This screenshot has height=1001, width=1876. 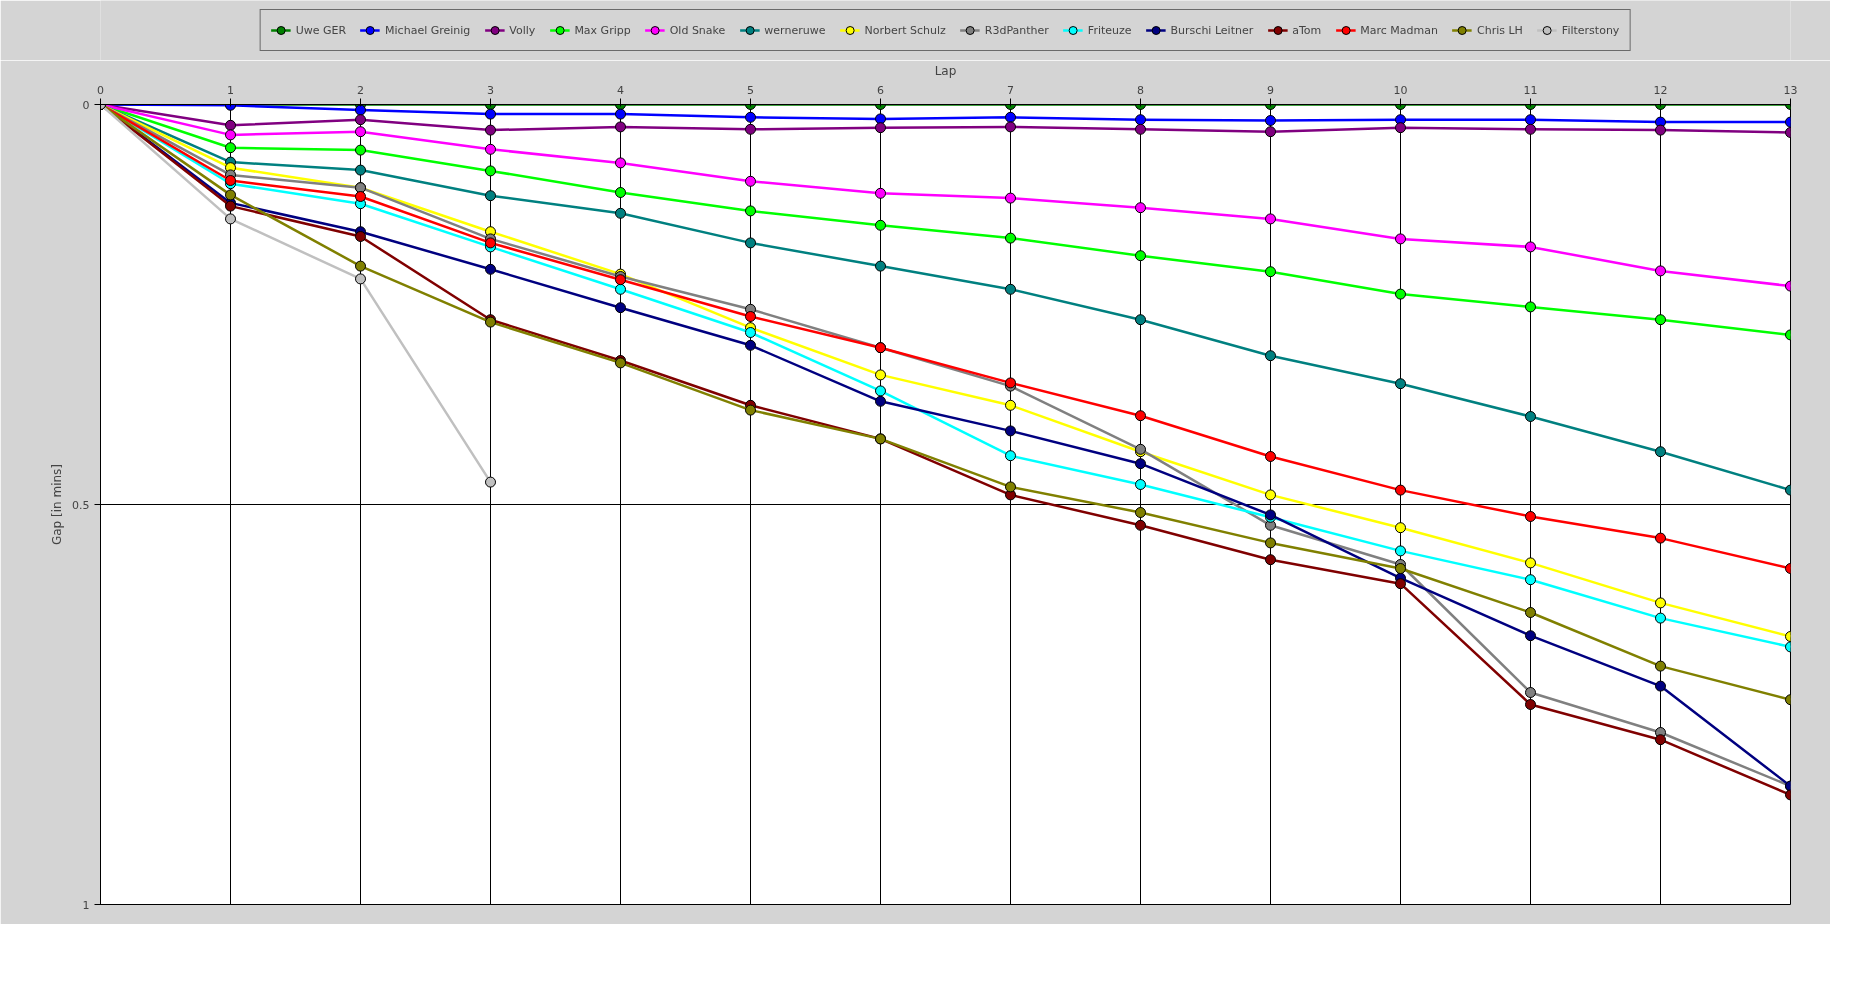 I want to click on legend-label: R3dPanther, so click(x=1016, y=30).